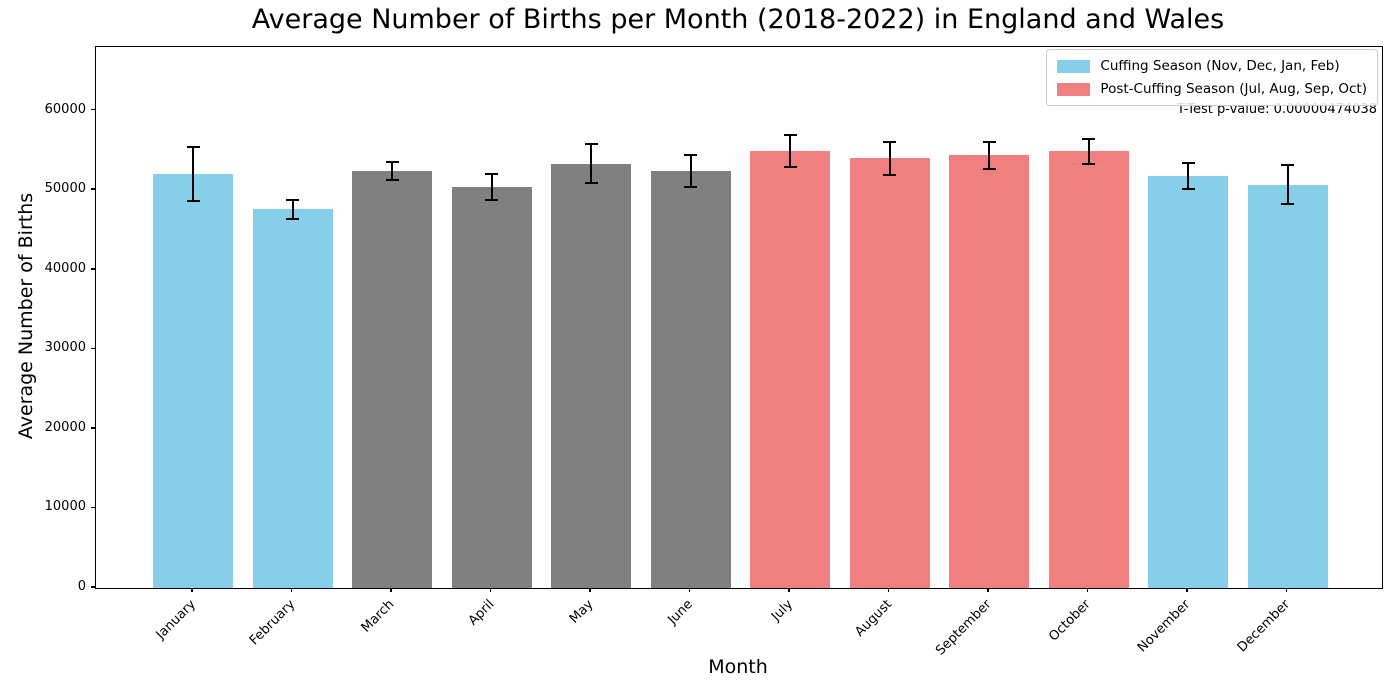  I want to click on ytick-label-30000: 30000, so click(65, 348).